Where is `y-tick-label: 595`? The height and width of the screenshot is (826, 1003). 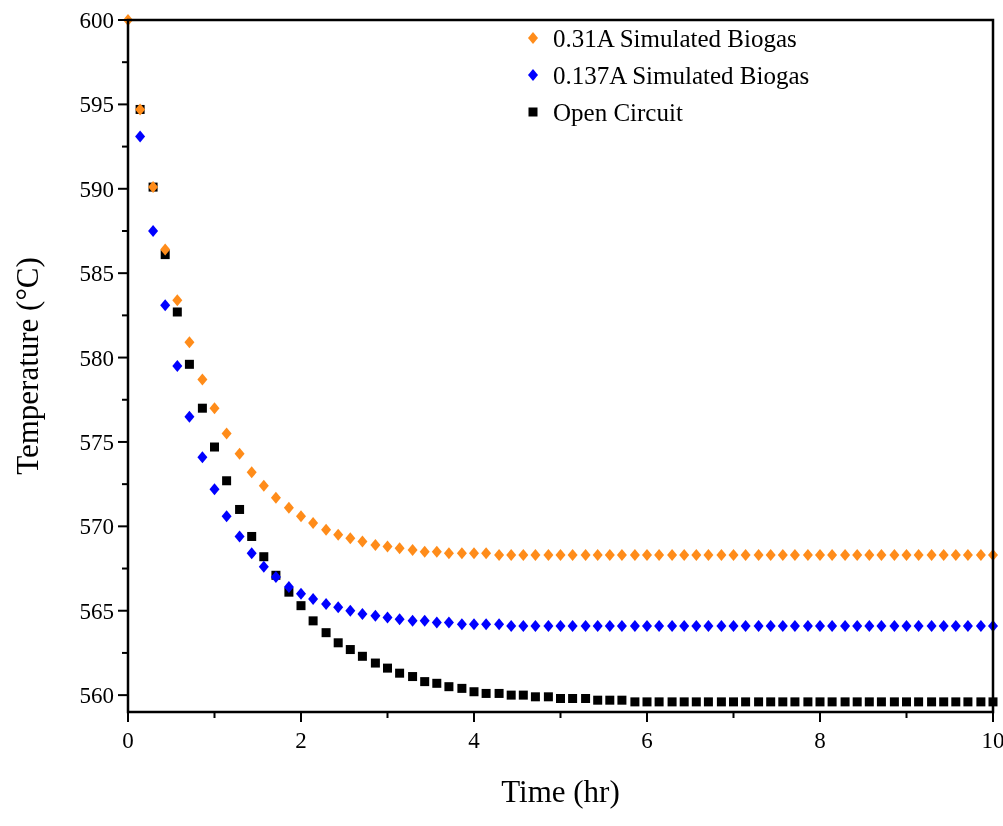
y-tick-label: 595 is located at coordinates (96, 105).